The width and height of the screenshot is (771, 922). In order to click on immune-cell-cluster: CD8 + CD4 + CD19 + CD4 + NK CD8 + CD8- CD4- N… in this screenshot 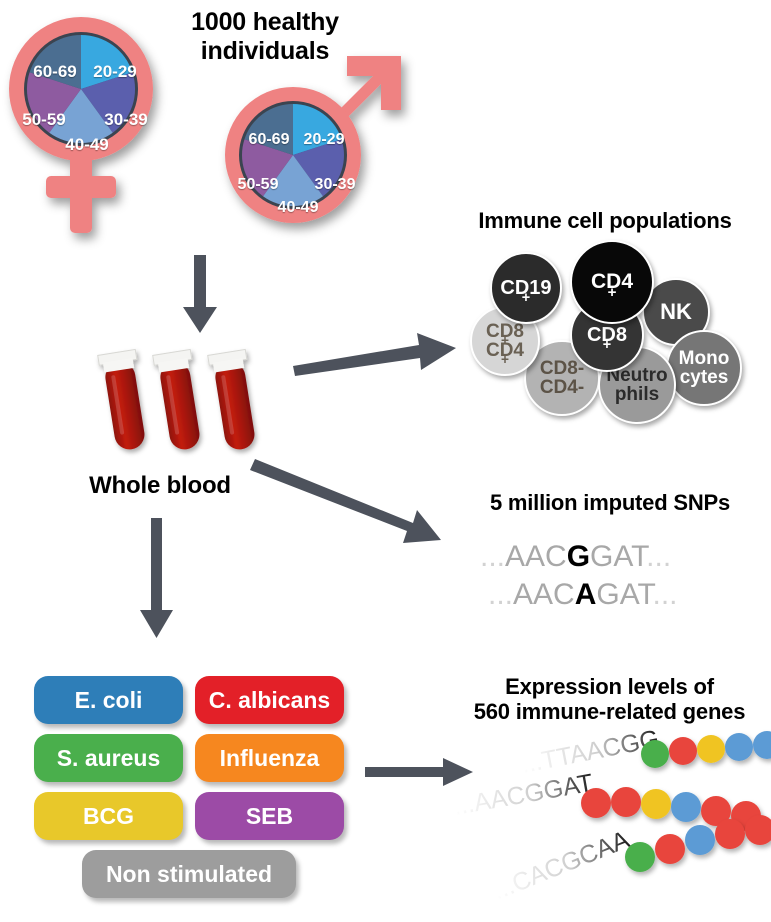, I will do `click(617, 332)`.